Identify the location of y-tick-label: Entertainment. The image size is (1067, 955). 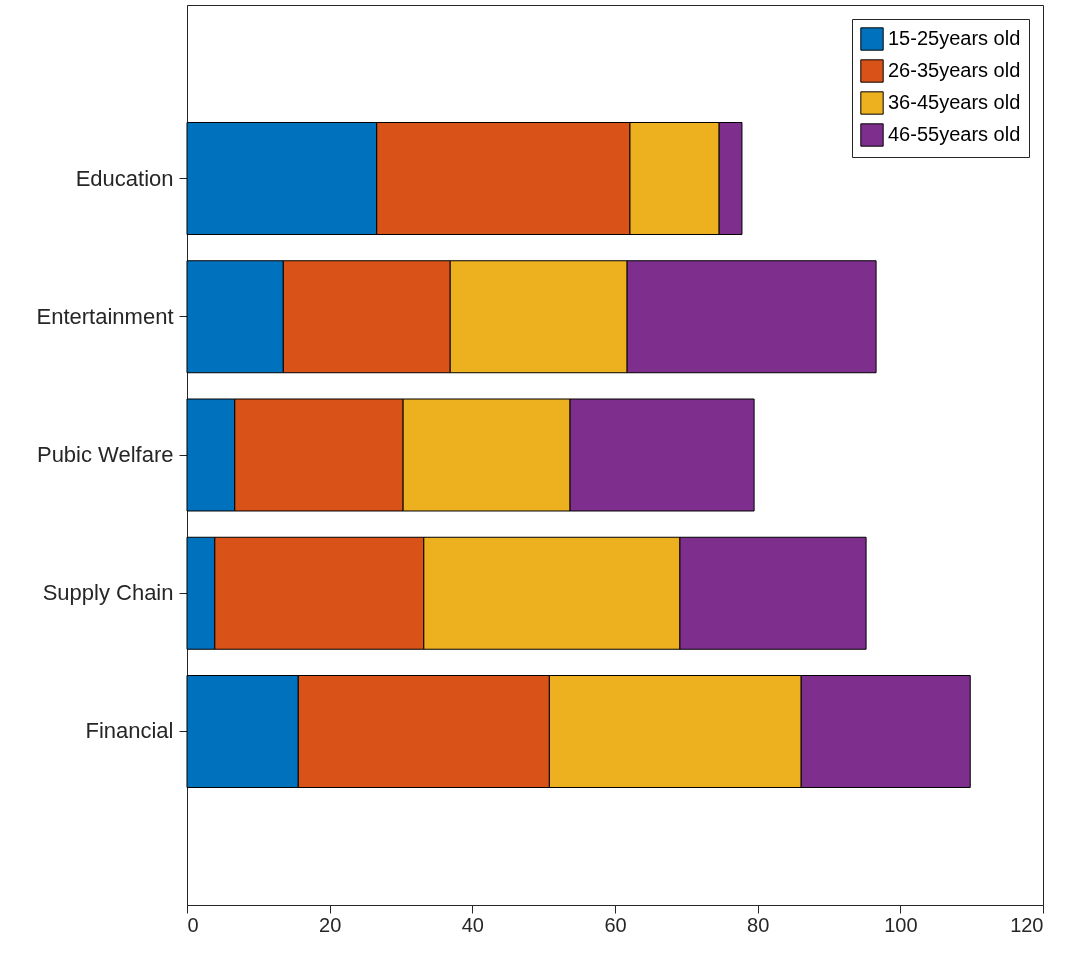
(105, 316).